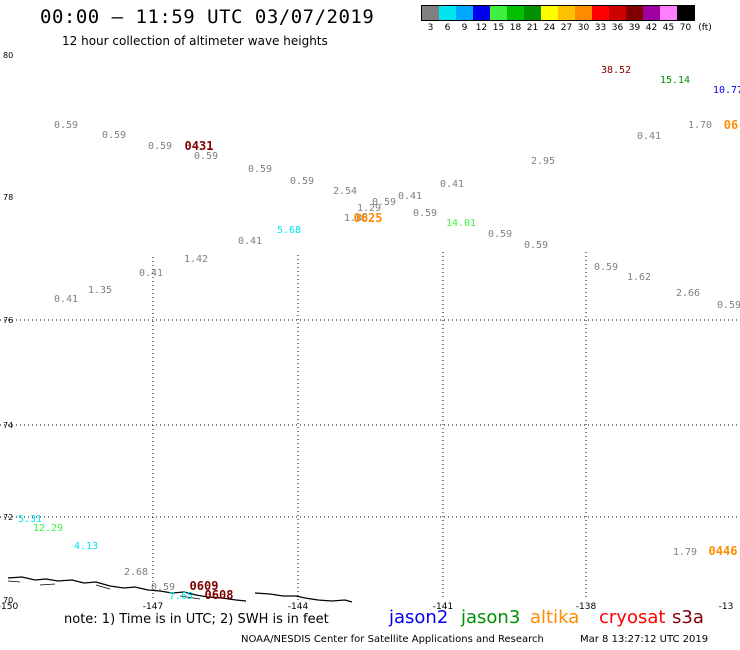  I want to click on scale-label: 45, so click(668, 28).